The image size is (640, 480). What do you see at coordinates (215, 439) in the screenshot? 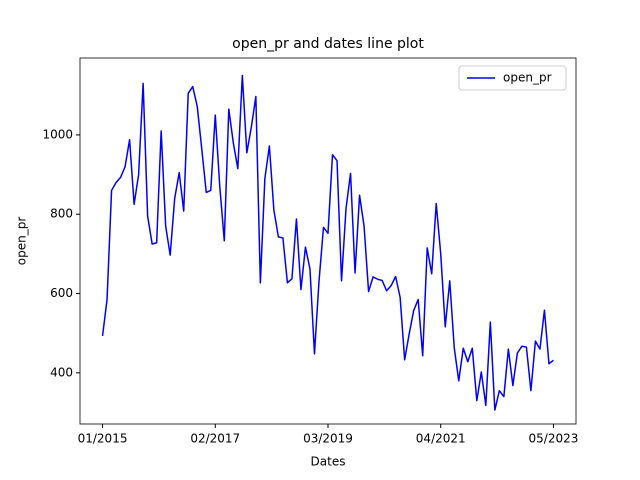
I see `x-tick-label: 02/2017` at bounding box center [215, 439].